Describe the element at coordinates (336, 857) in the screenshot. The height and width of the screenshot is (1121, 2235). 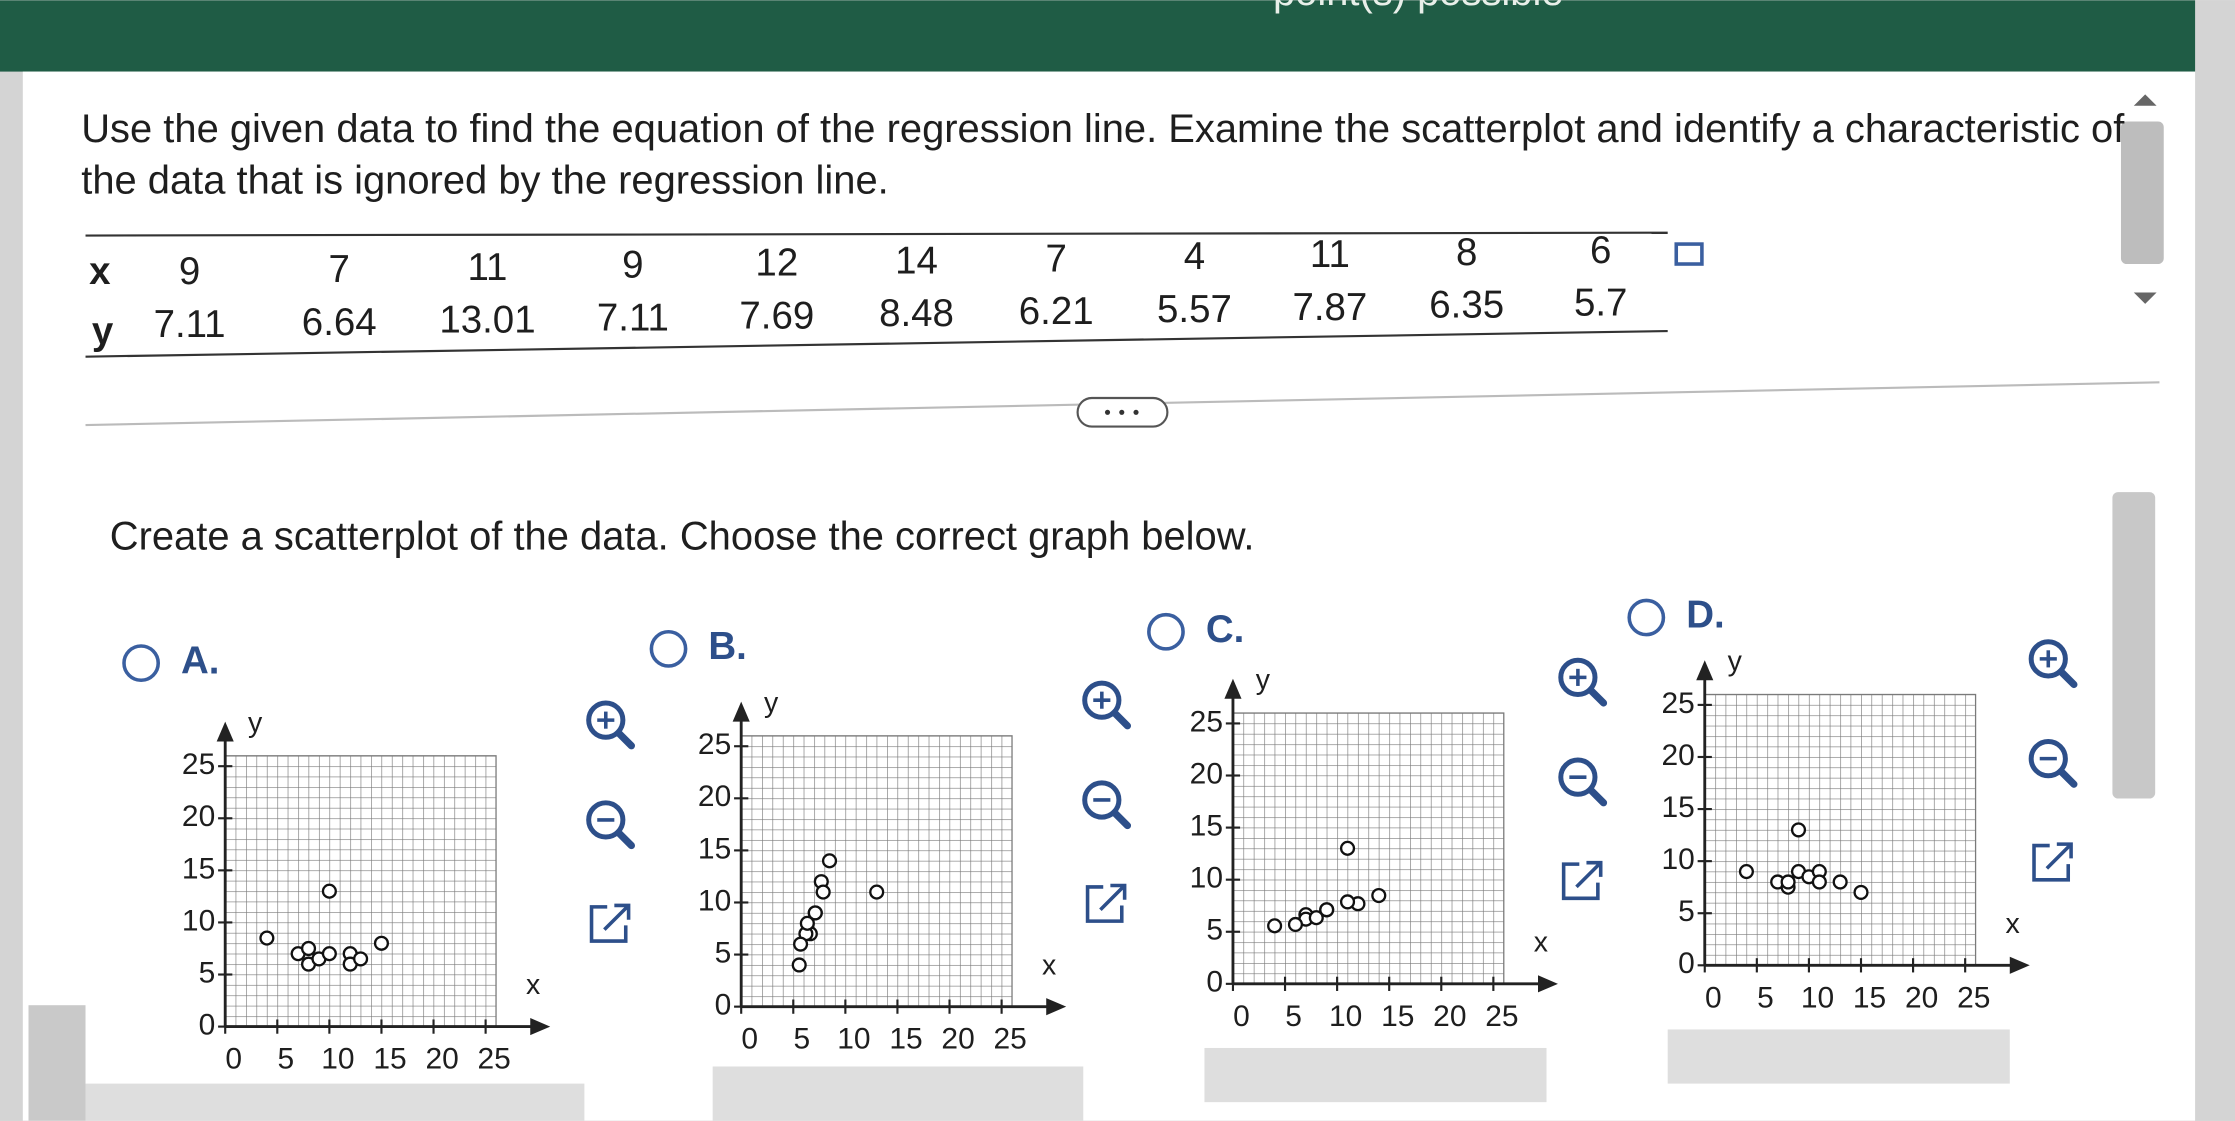
I see `option: A. x y 0 5 10 15 20 25 0 5 10 15 20 25` at that location.